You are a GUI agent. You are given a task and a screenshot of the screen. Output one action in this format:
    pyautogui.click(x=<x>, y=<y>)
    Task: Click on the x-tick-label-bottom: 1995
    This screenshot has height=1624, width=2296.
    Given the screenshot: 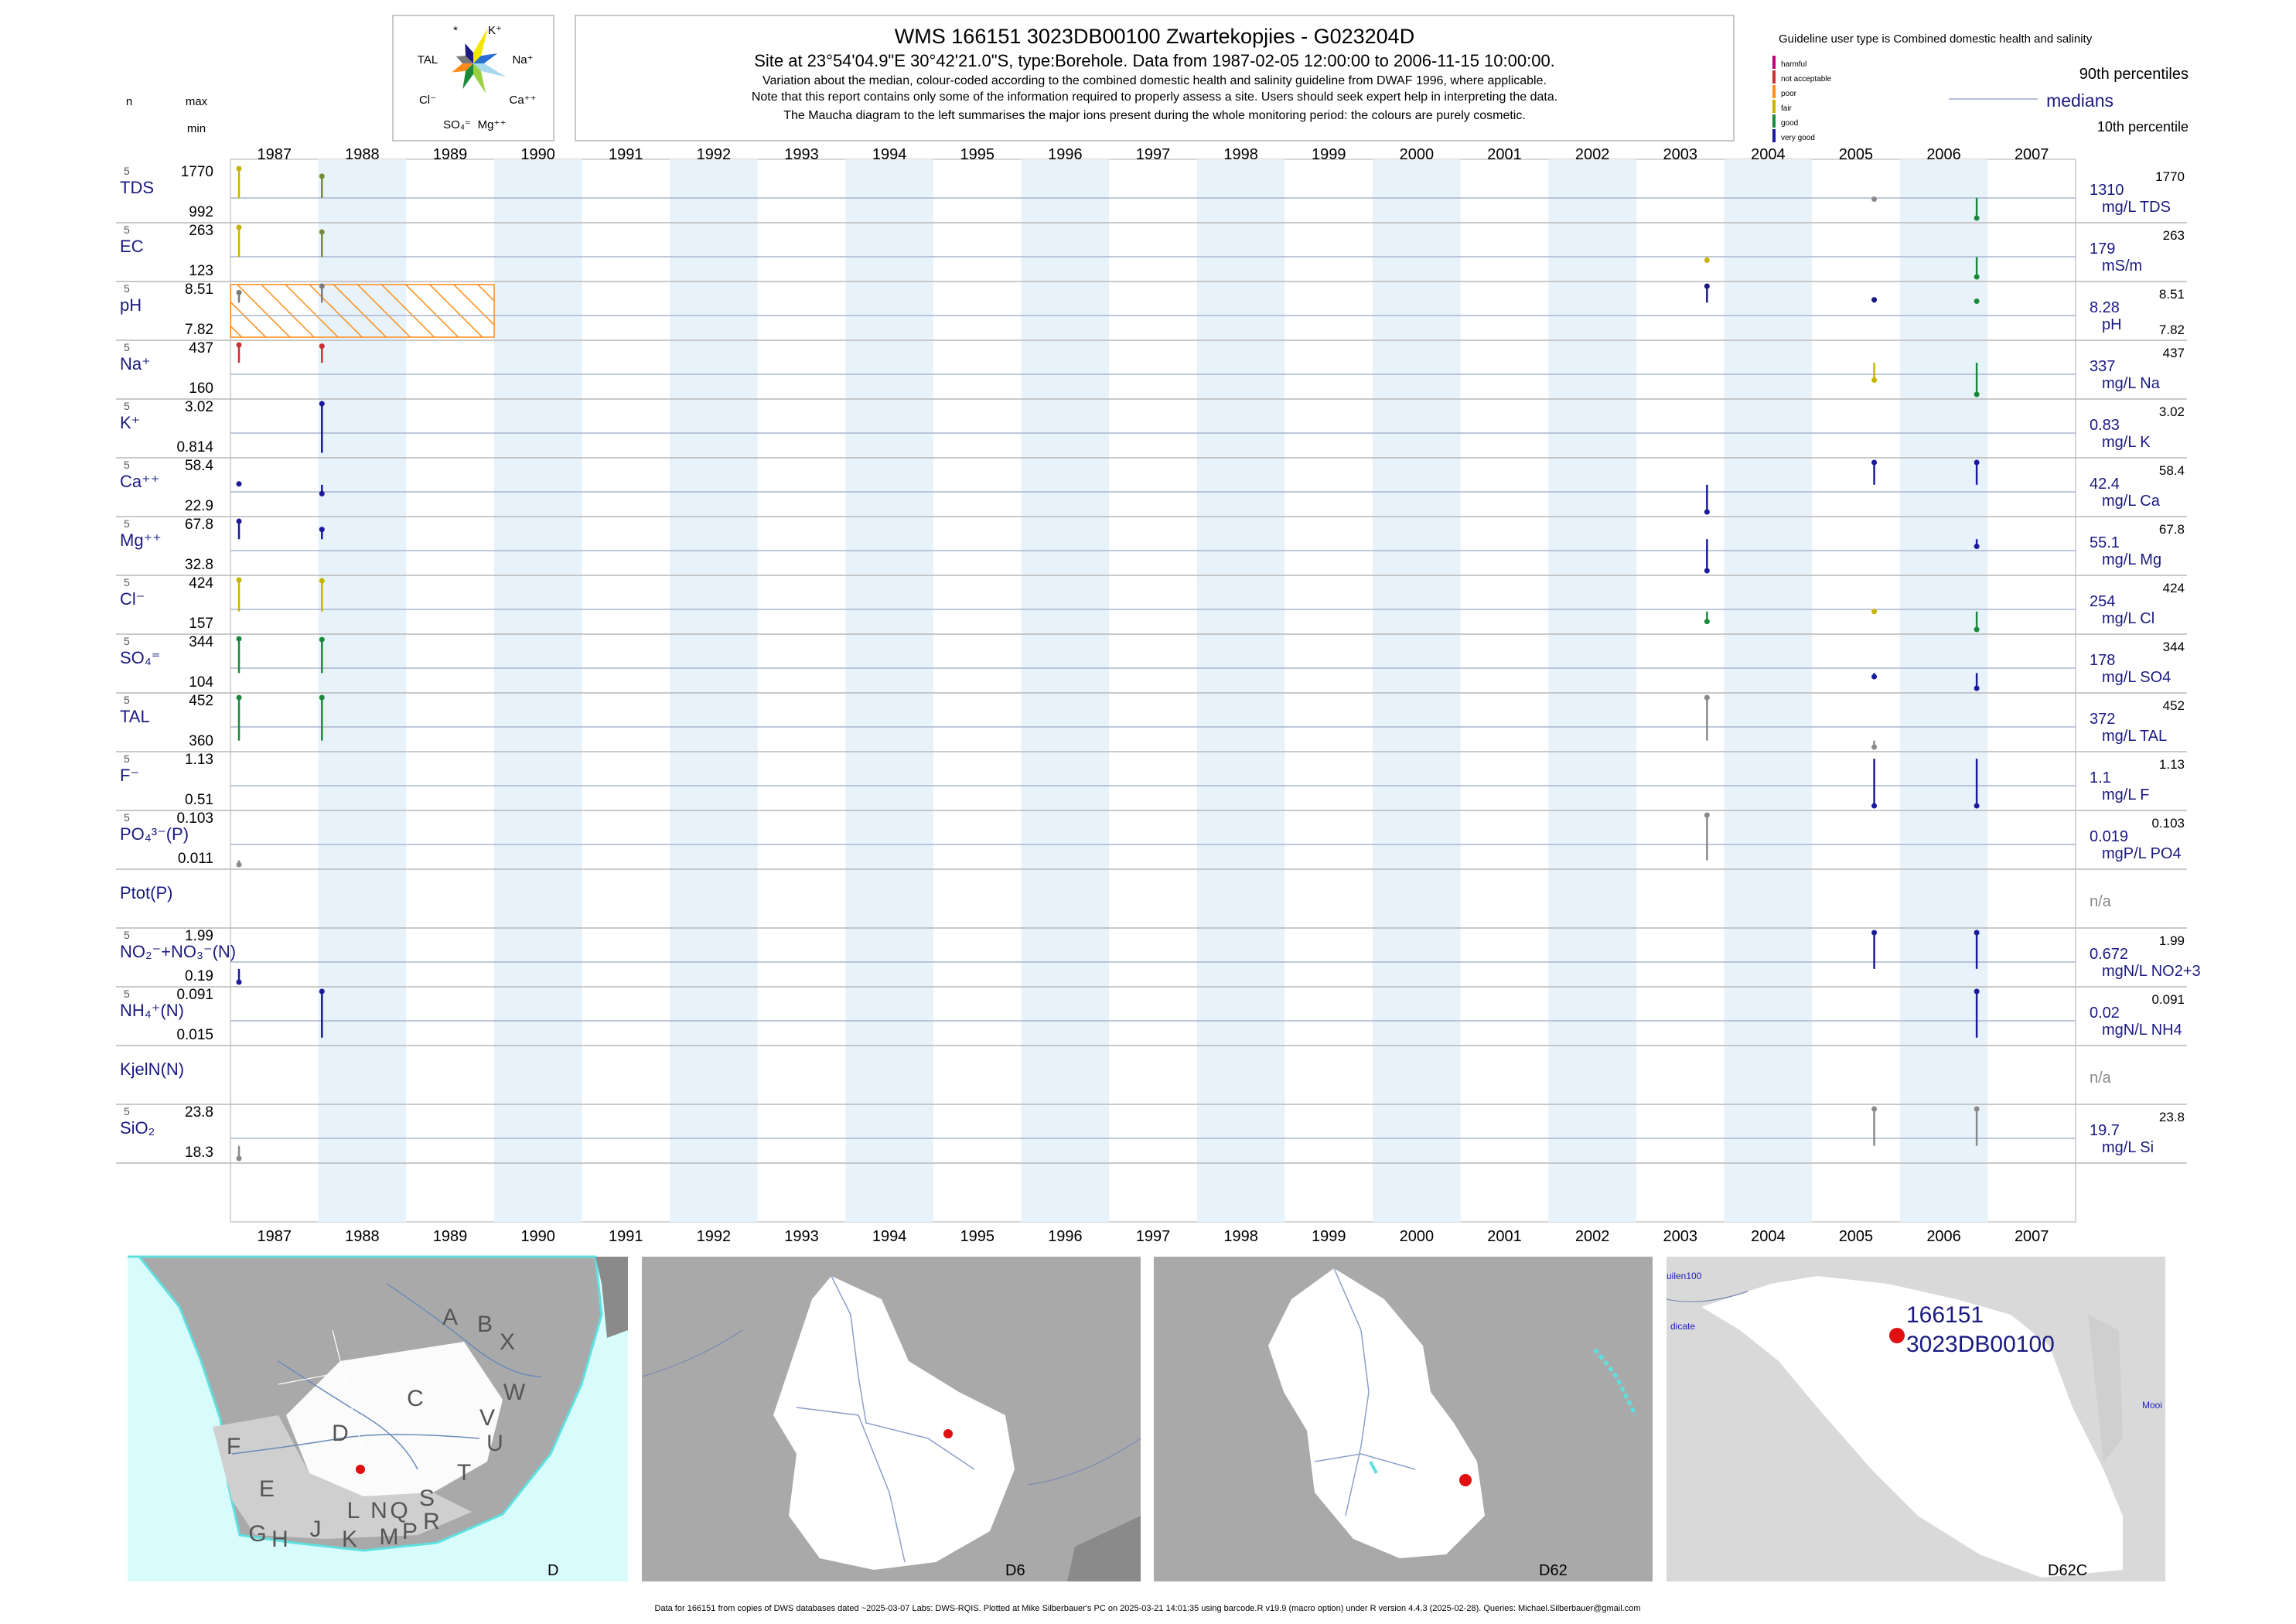 What is the action you would take?
    pyautogui.click(x=977, y=1236)
    